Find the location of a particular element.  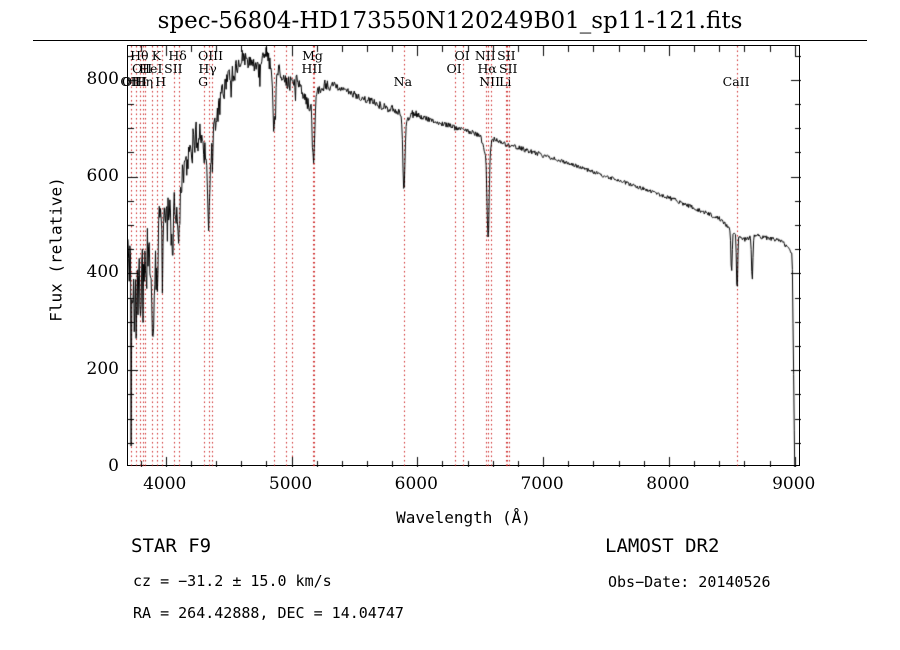

y-axis-label: Flux (relative) is located at coordinates (56, 249).